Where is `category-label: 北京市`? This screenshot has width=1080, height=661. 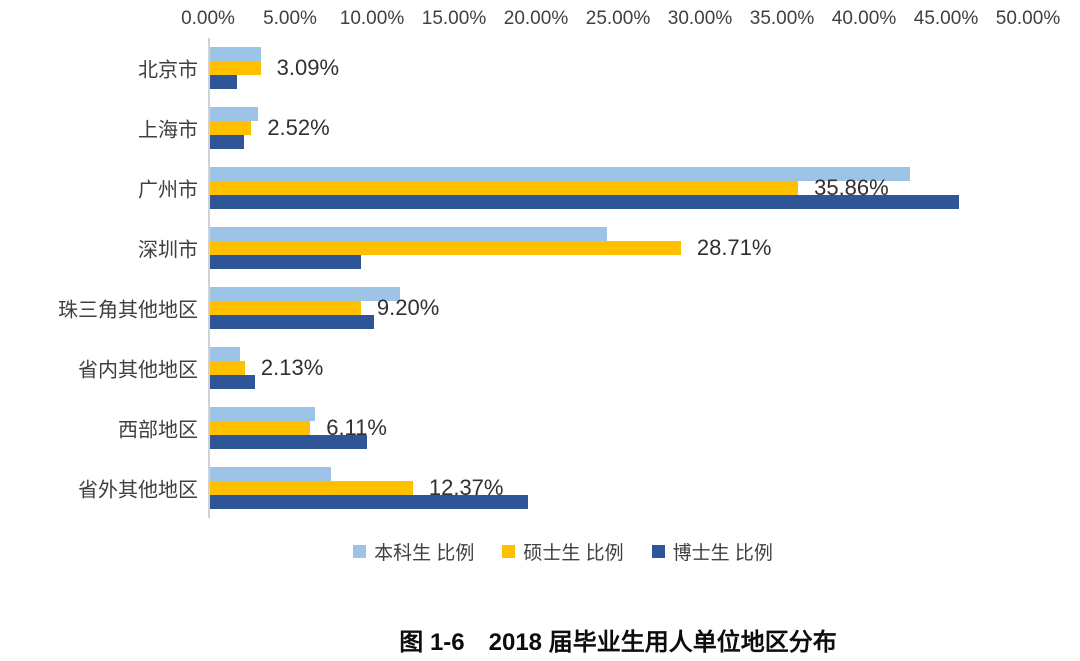 category-label: 北京市 is located at coordinates (168, 70).